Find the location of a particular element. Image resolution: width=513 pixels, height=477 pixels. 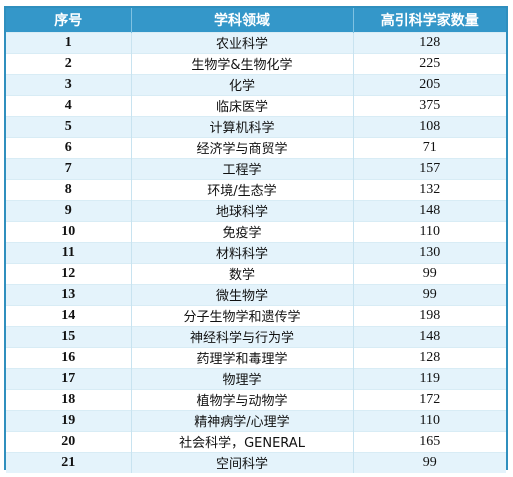

table-row: 20 社会科学，GENERAL 165 is located at coordinates (256, 441).